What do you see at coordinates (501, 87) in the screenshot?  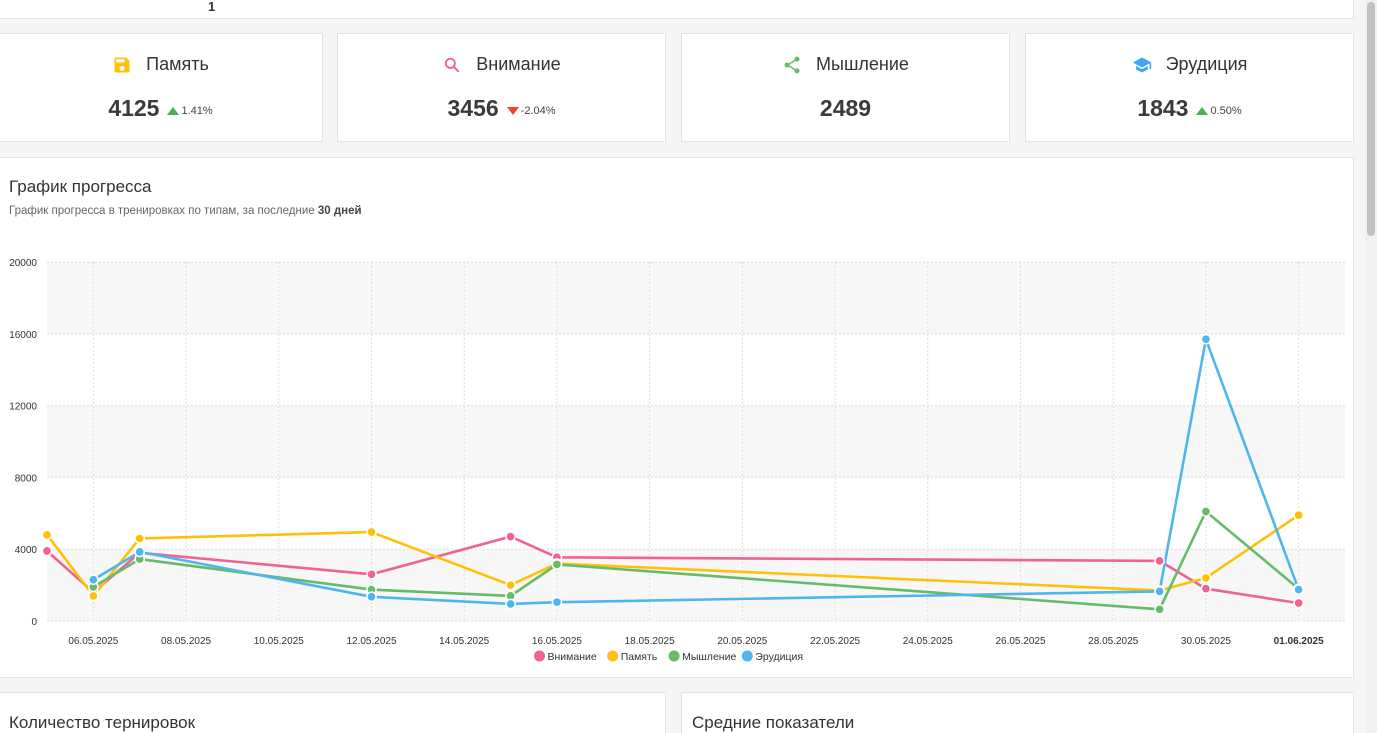 I see `stat-card-attention: Внимание 3456 -2.04%` at bounding box center [501, 87].